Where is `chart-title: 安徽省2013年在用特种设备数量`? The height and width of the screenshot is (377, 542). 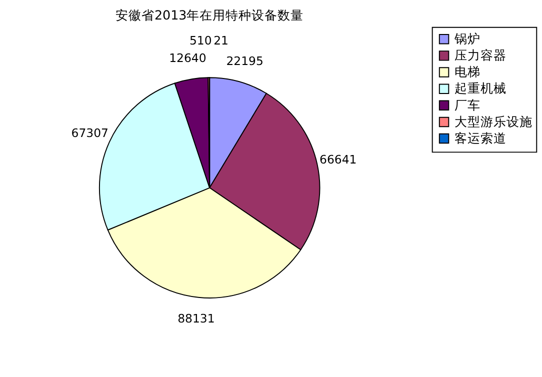 chart-title: 安徽省2013年在用特种设备数量 is located at coordinates (209, 15).